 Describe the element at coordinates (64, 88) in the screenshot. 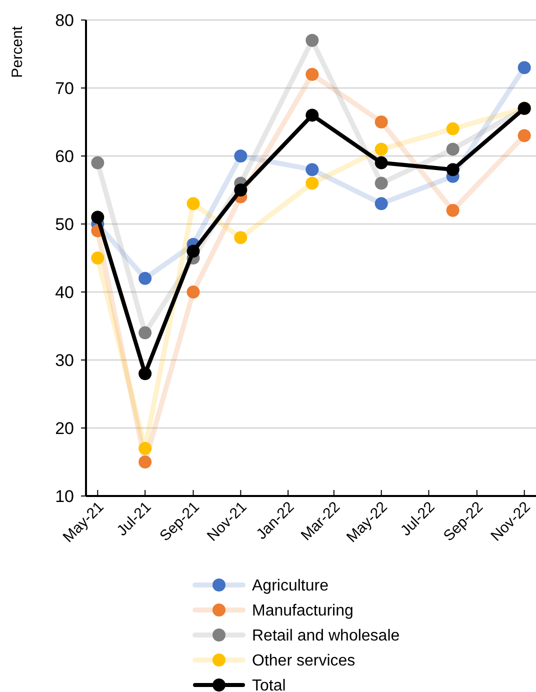

I see `y-tick-label: 70` at that location.